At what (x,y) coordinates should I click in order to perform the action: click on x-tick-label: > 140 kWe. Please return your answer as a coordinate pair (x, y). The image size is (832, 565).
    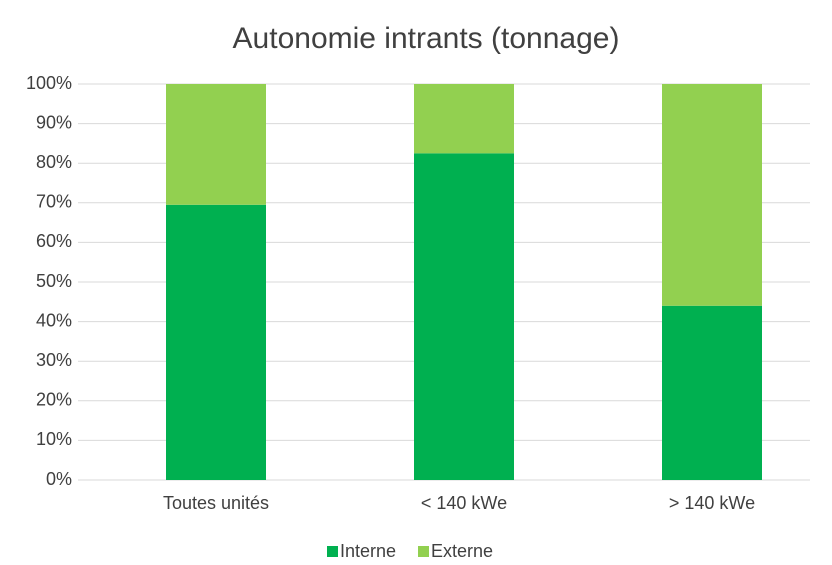
    Looking at the image, I should click on (712, 503).